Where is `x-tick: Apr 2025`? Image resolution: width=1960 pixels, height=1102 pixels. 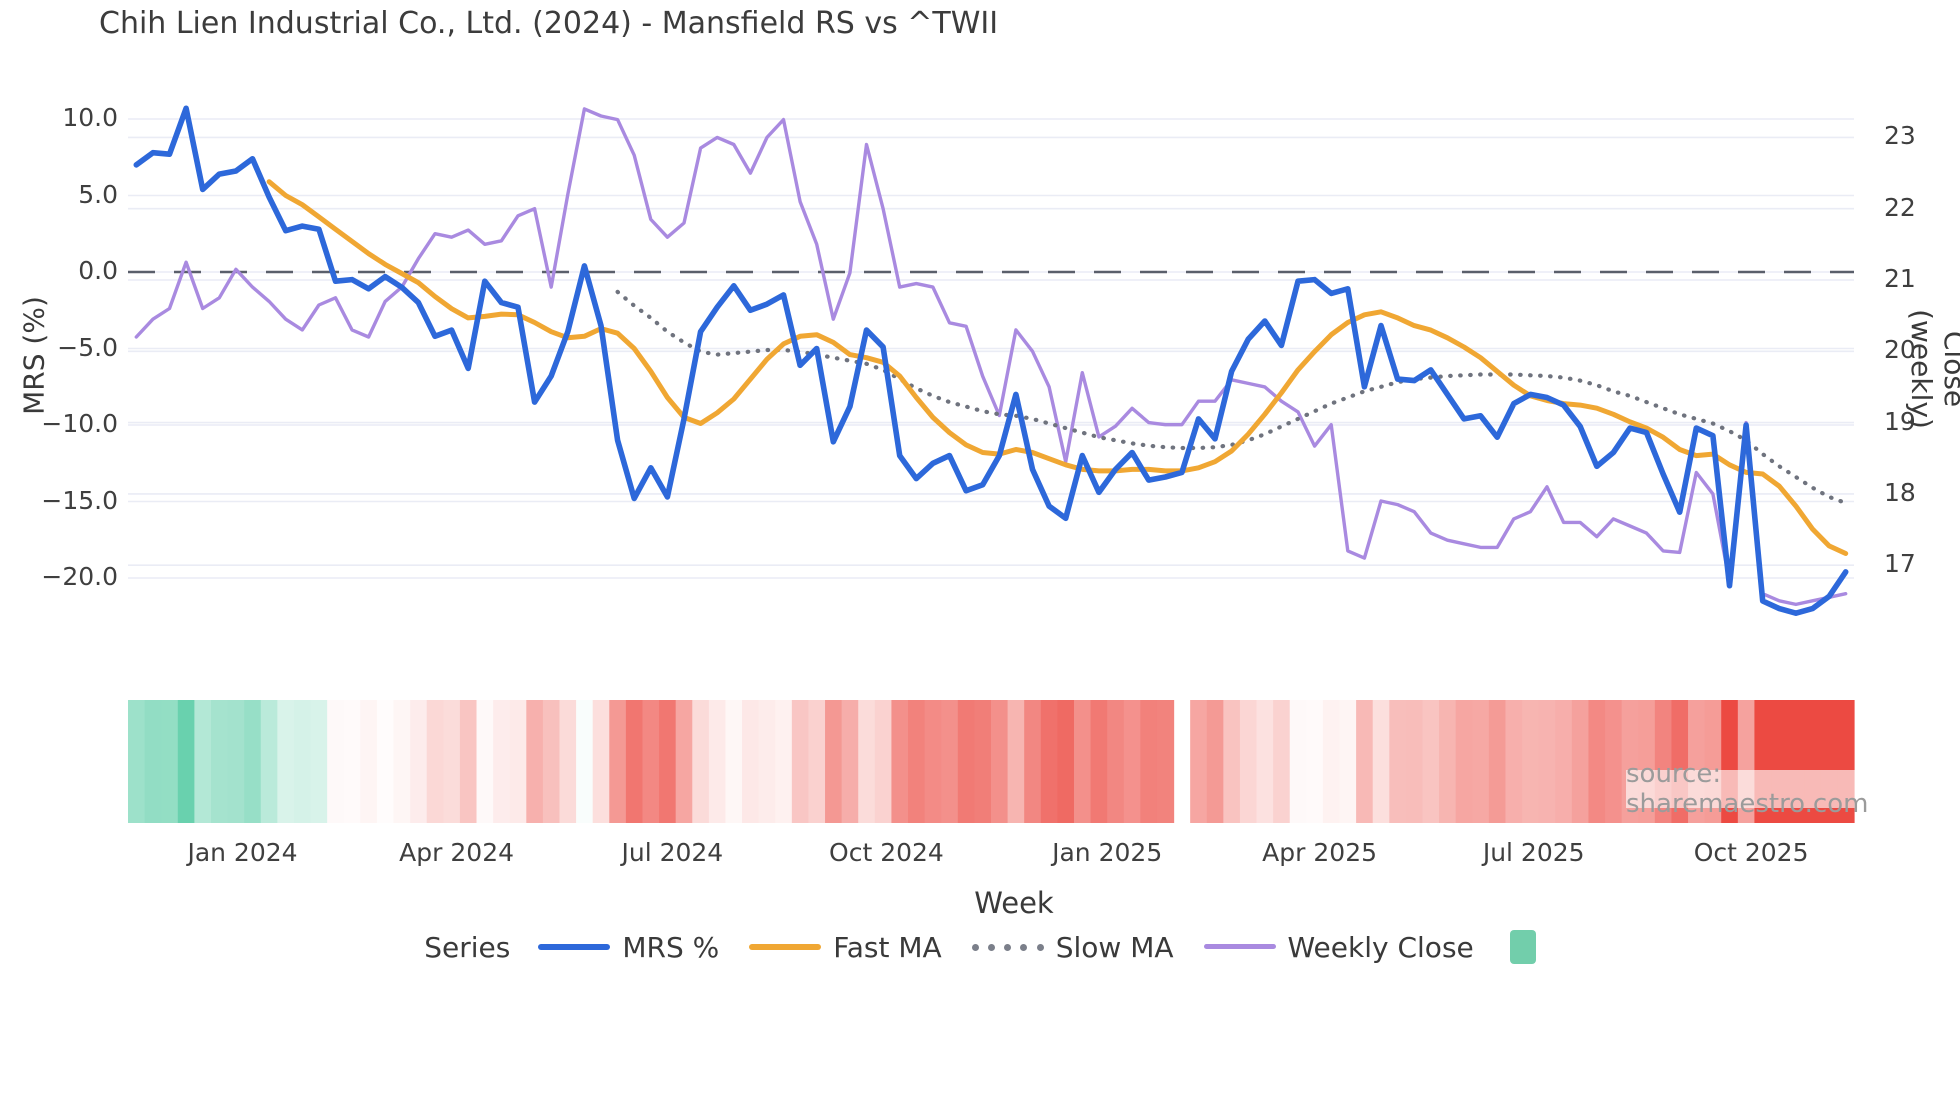 x-tick: Apr 2025 is located at coordinates (1320, 852).